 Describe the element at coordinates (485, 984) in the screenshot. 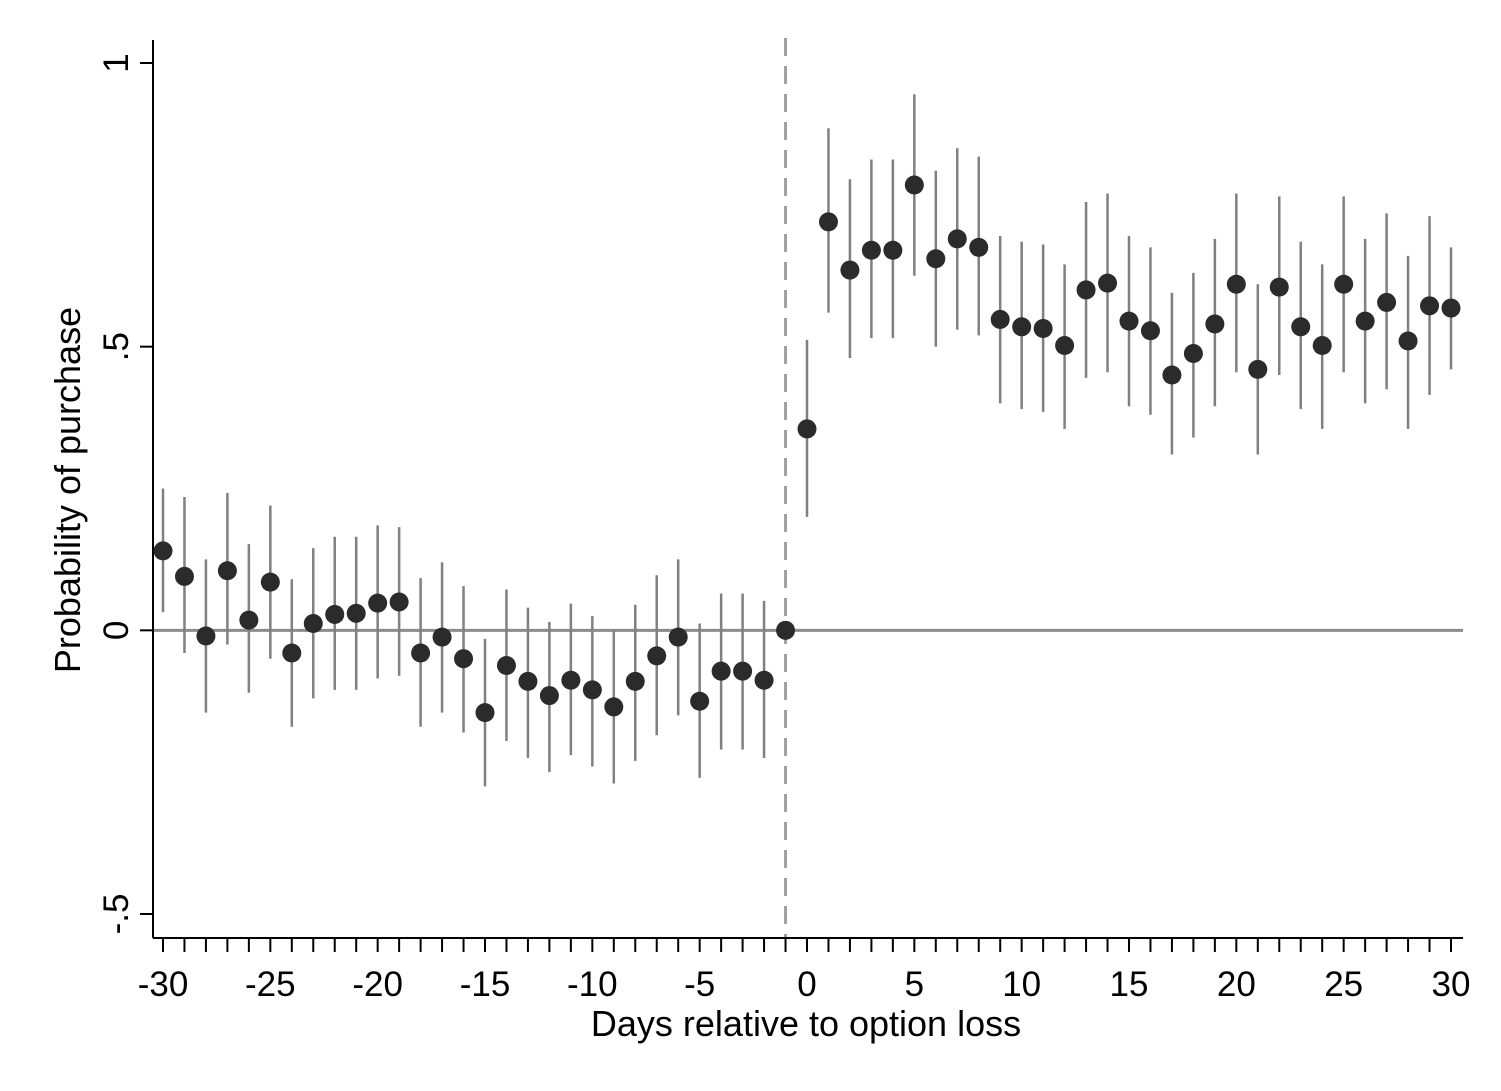

I see `x-tick-label: -15` at that location.